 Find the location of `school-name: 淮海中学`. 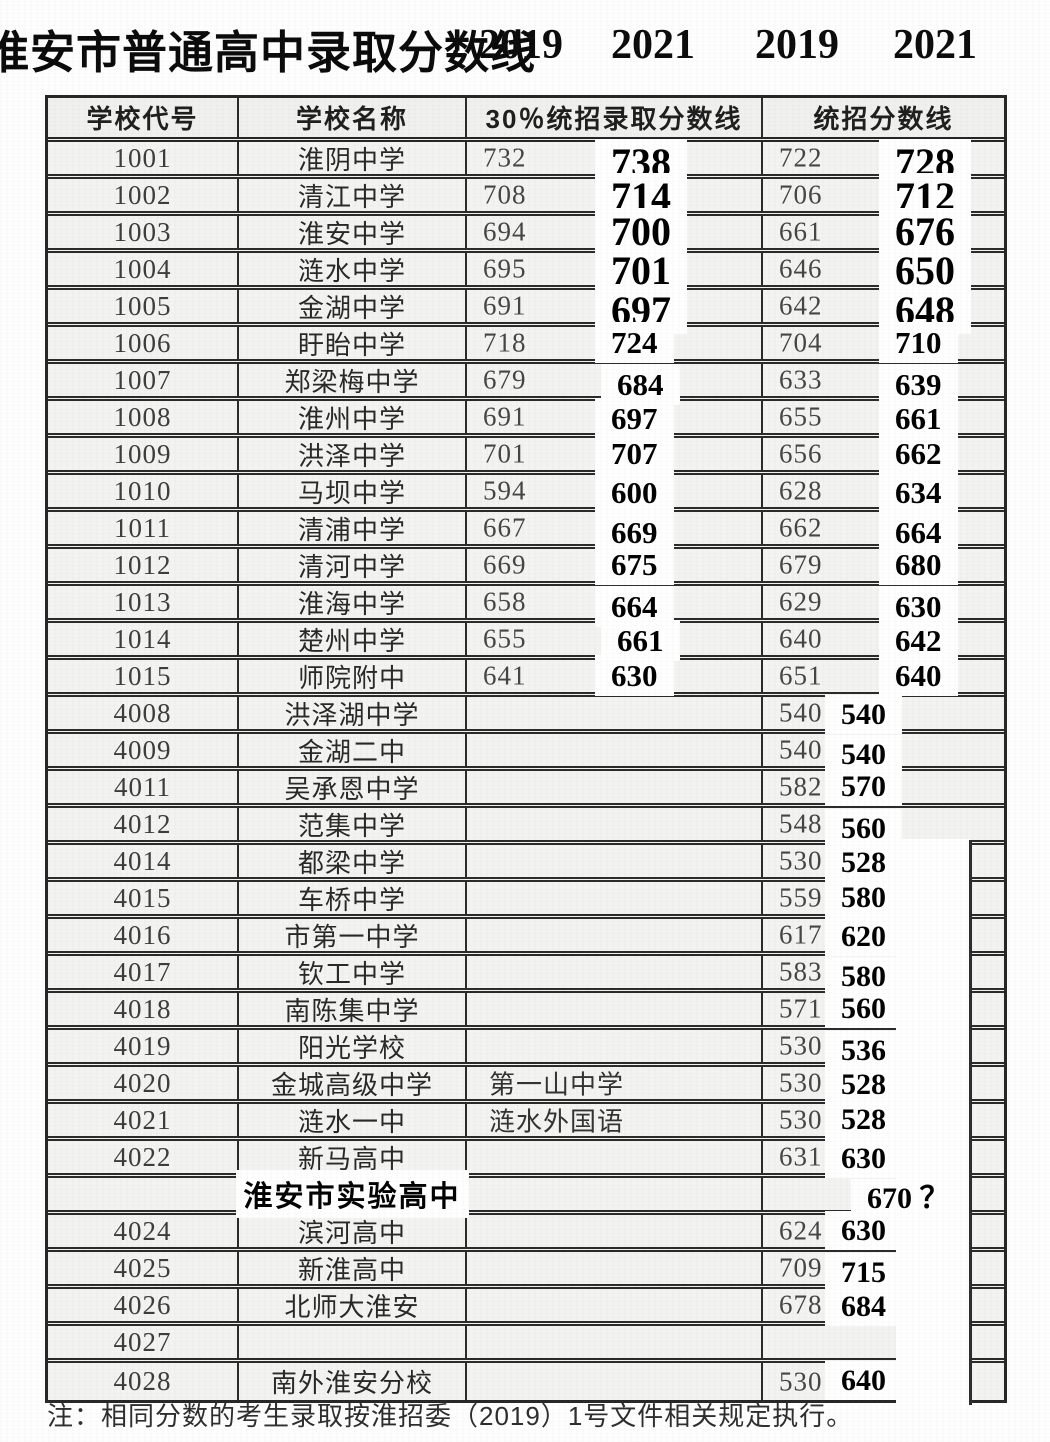

school-name: 淮海中学 is located at coordinates (351, 603).